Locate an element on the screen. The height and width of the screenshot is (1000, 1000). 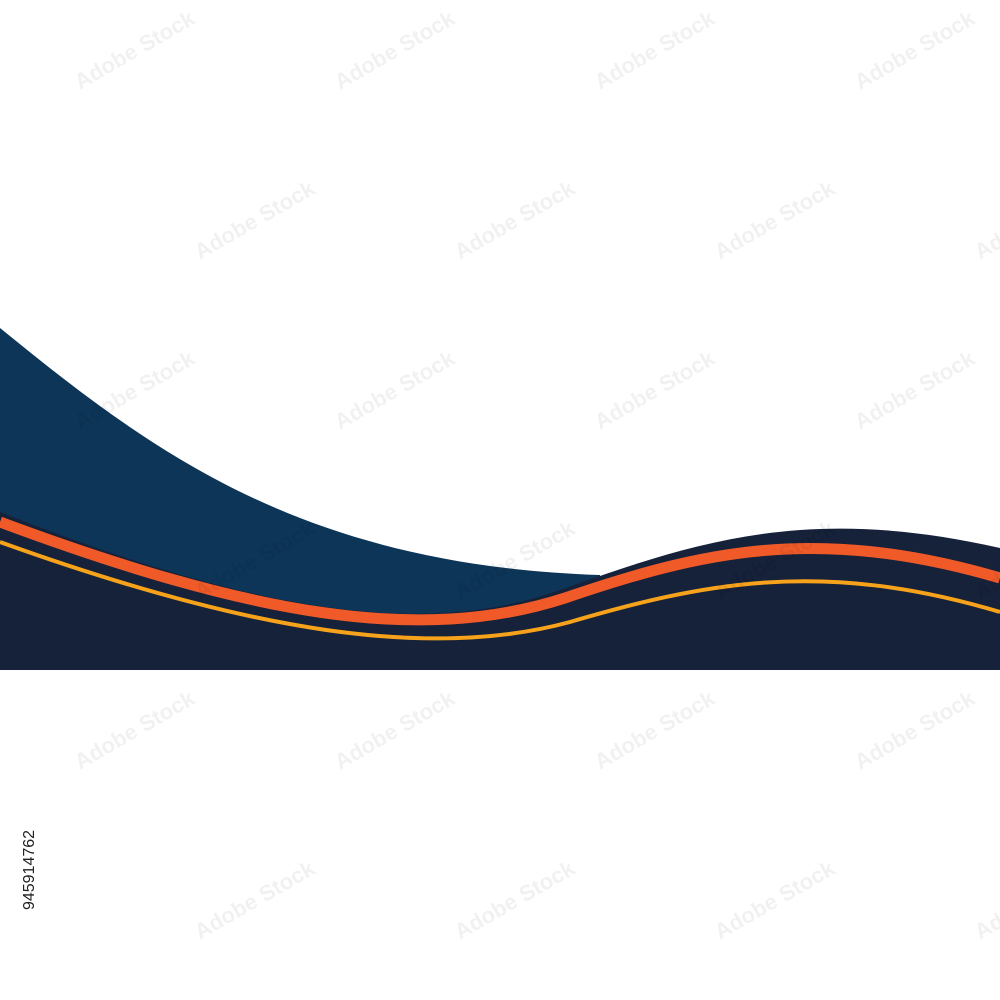
image-id: 945914762 is located at coordinates (29, 870).